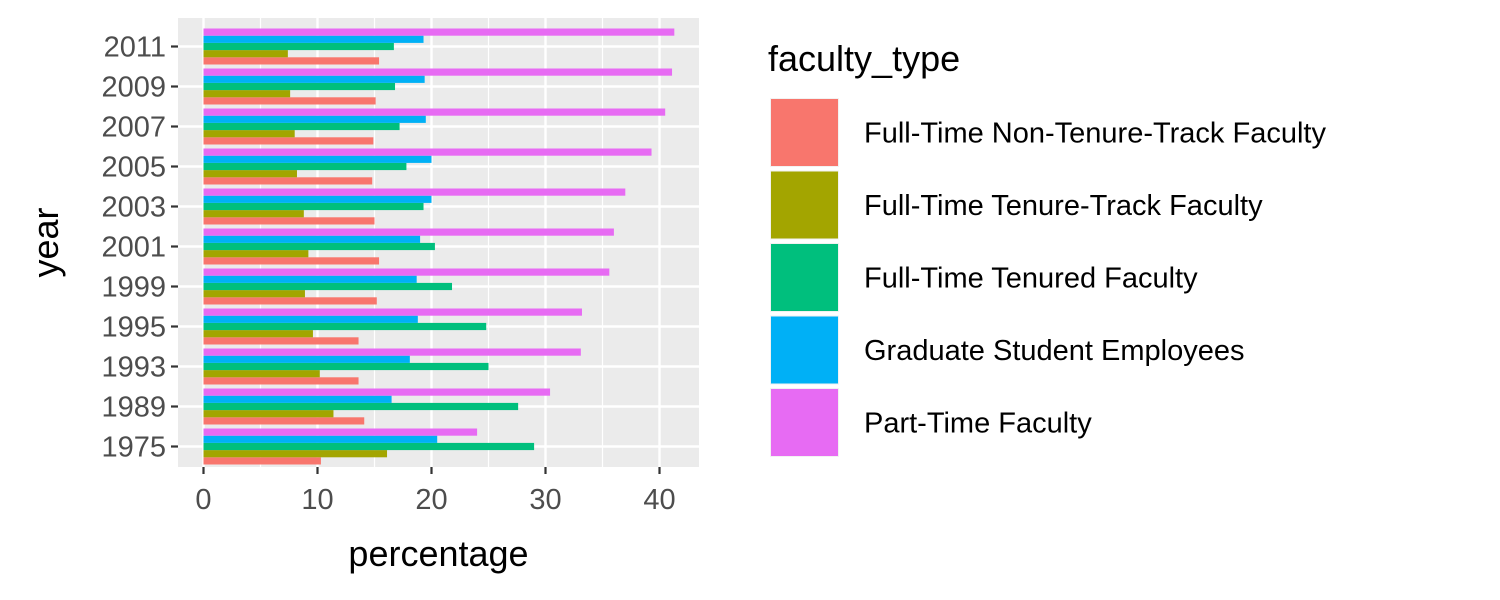  Describe the element at coordinates (317, 500) in the screenshot. I see `x-tick-label: 10` at that location.